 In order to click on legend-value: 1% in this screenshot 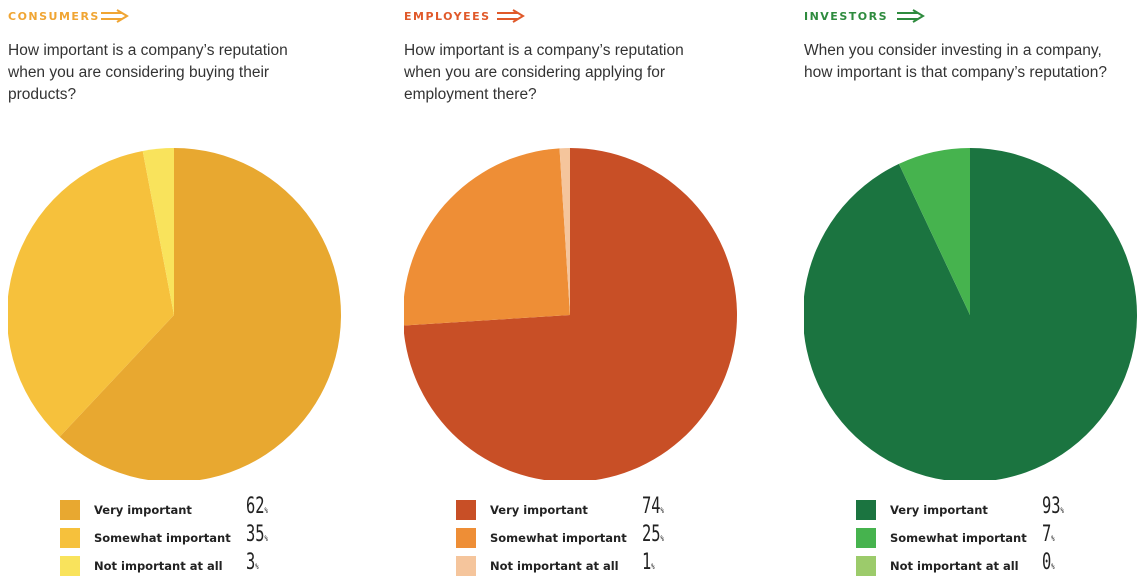, I will do `click(648, 562)`.